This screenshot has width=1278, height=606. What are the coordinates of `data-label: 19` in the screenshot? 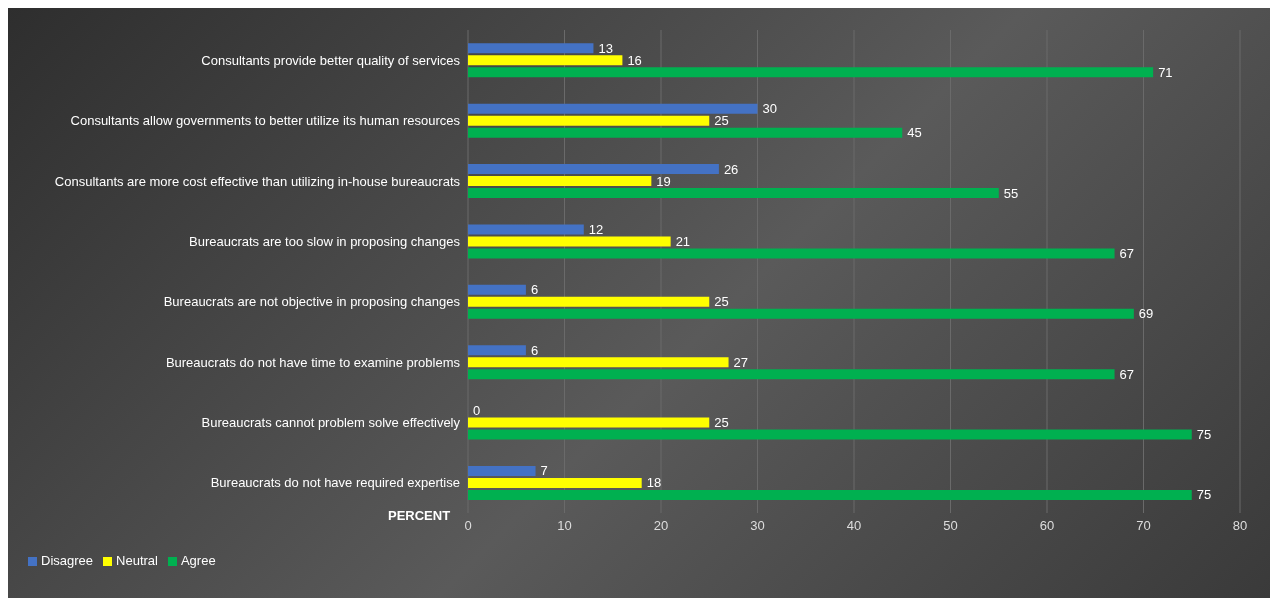 It's located at (663, 181).